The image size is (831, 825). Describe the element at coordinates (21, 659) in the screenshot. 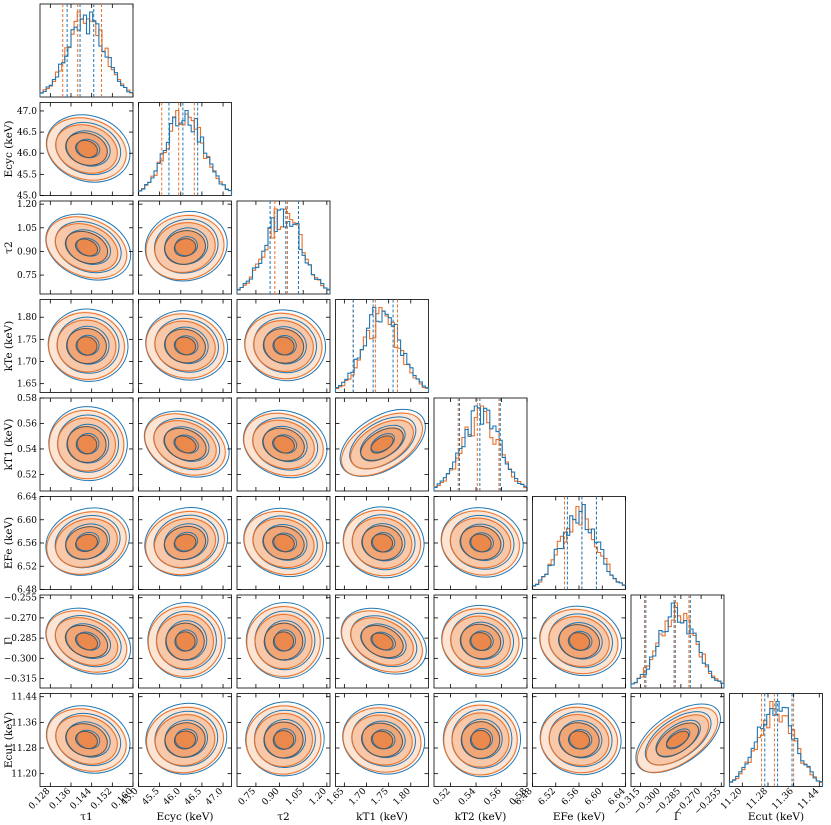

I see `y-tick-label: −0.300` at that location.